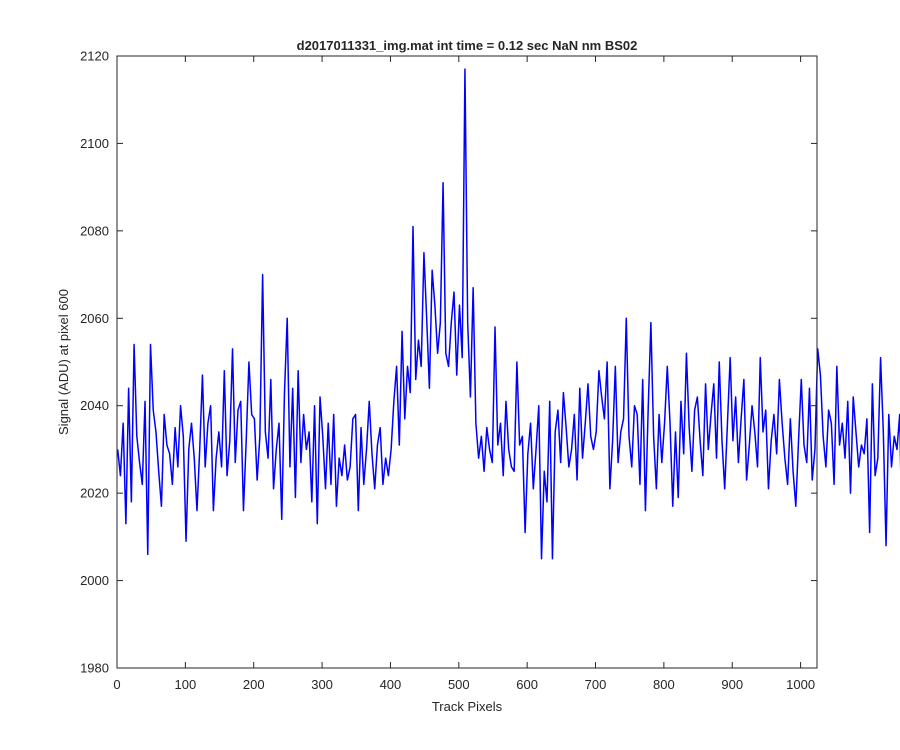 This screenshot has width=900, height=750. What do you see at coordinates (94, 580) in the screenshot?
I see `y-tick-label: 2000` at bounding box center [94, 580].